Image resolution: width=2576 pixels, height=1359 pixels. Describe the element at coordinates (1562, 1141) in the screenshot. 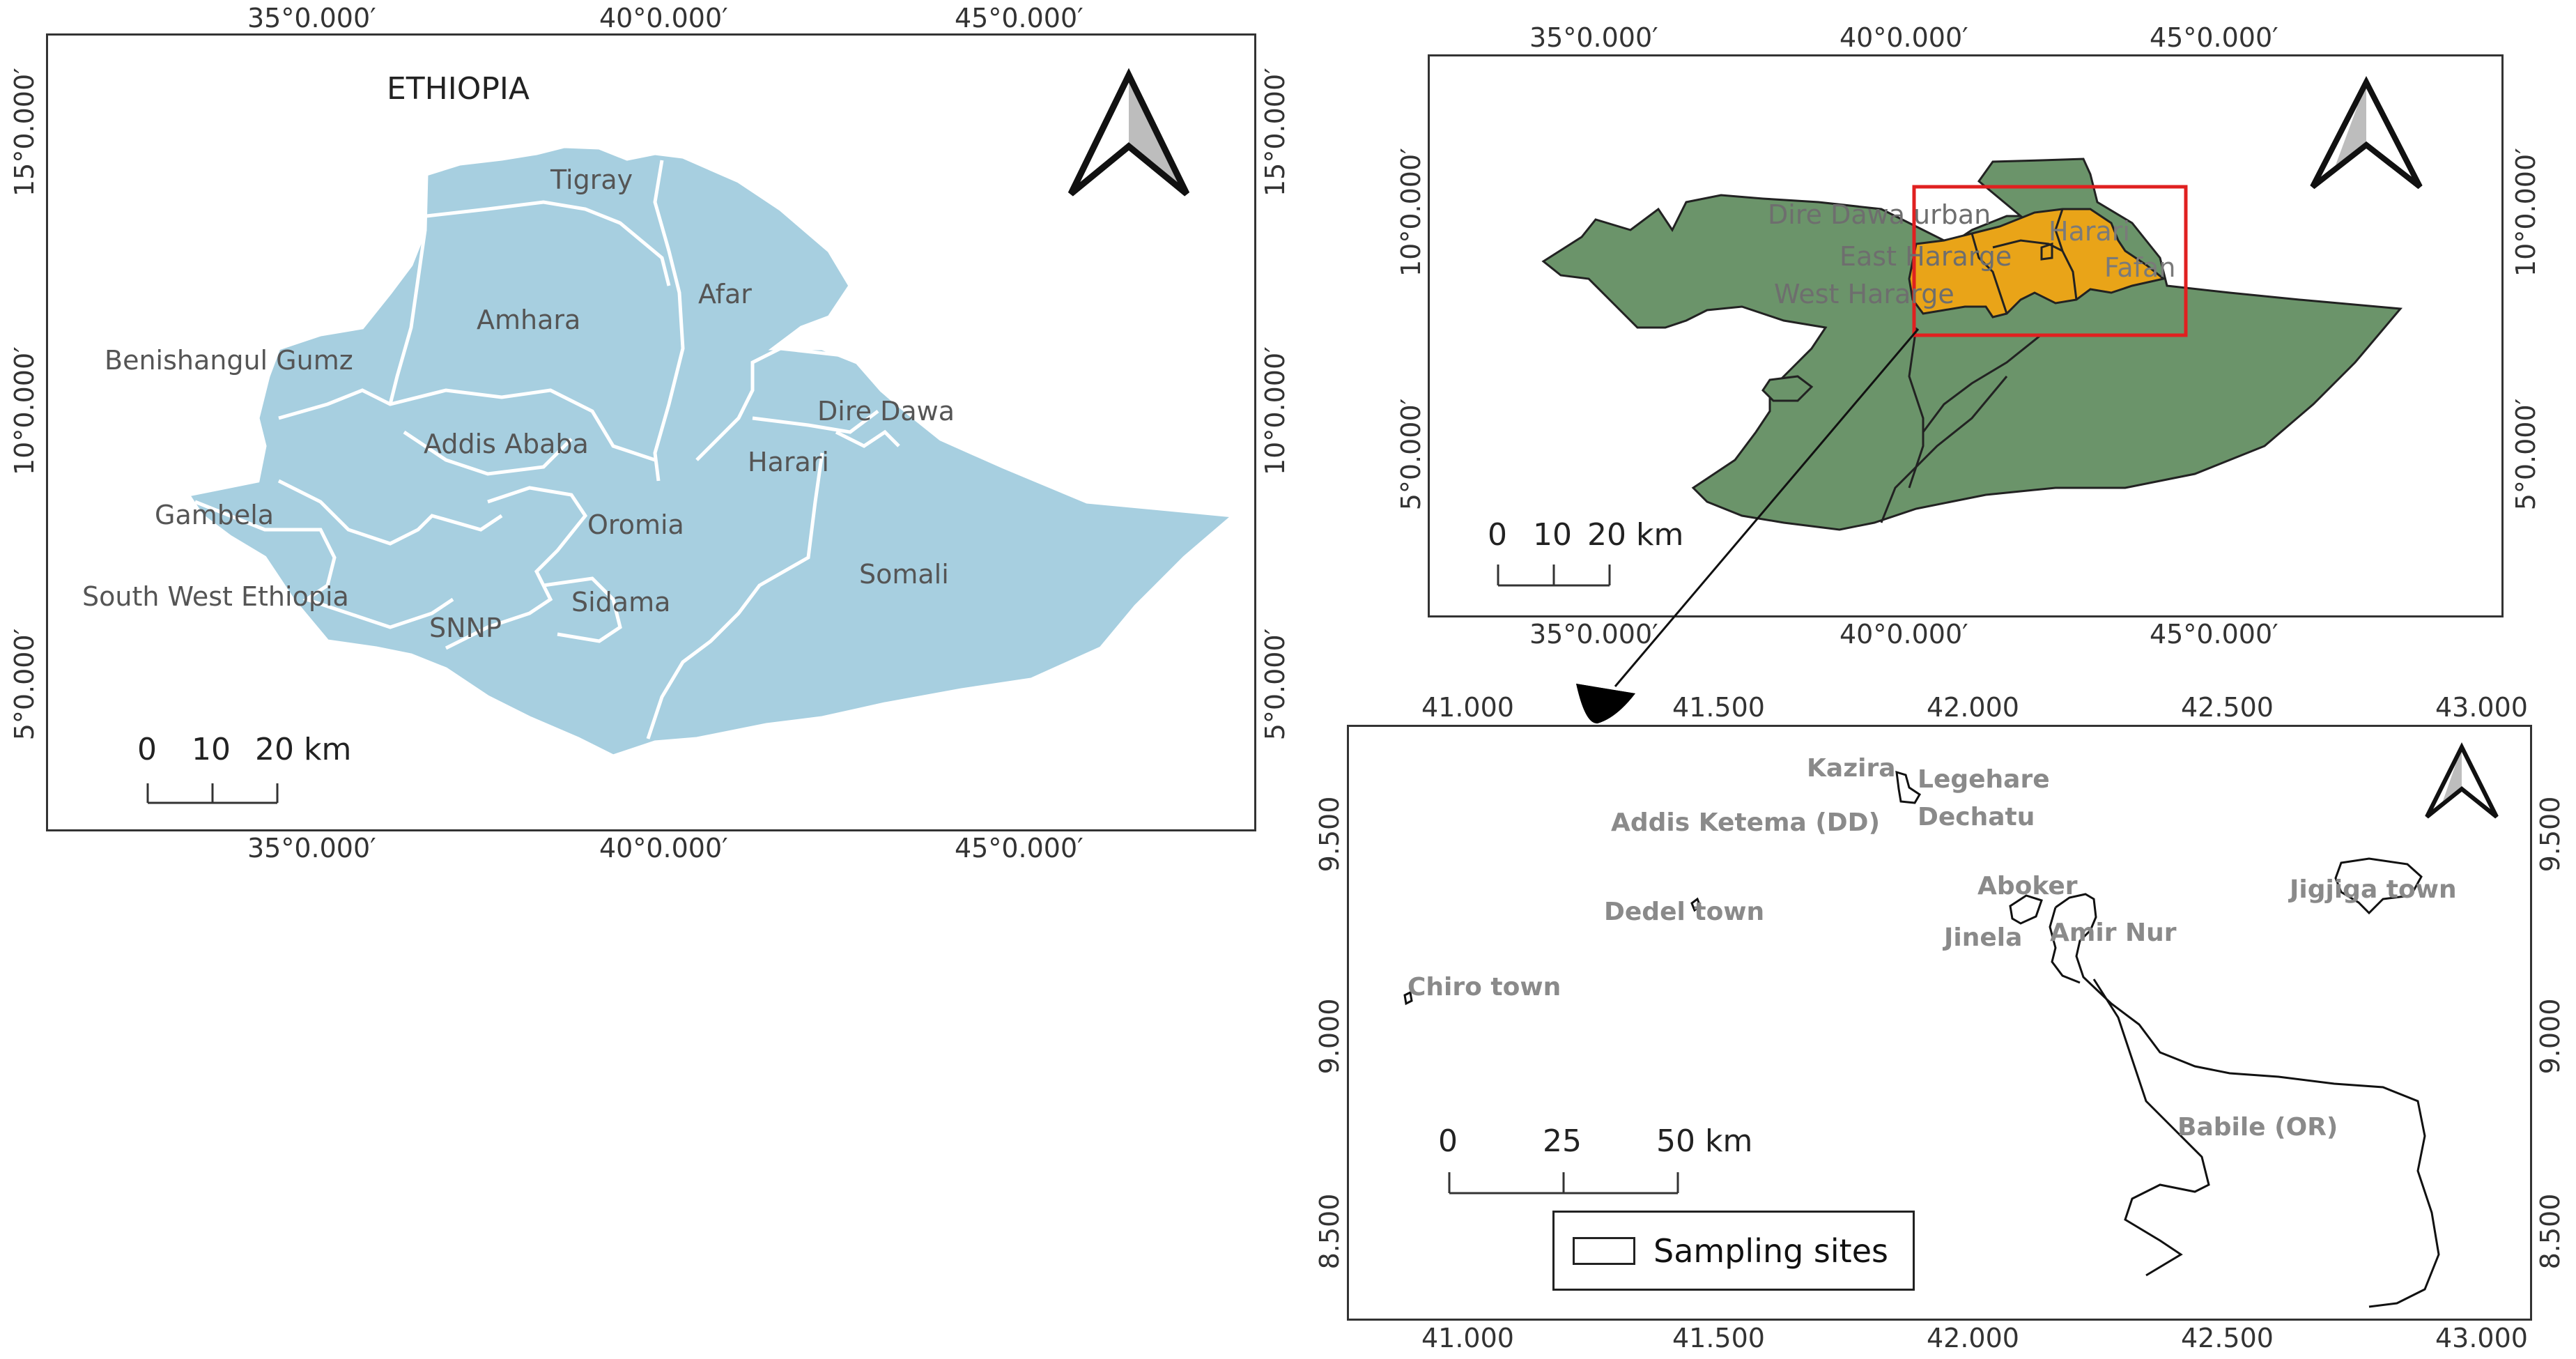

I see `map3-scalebar-label: 25` at that location.